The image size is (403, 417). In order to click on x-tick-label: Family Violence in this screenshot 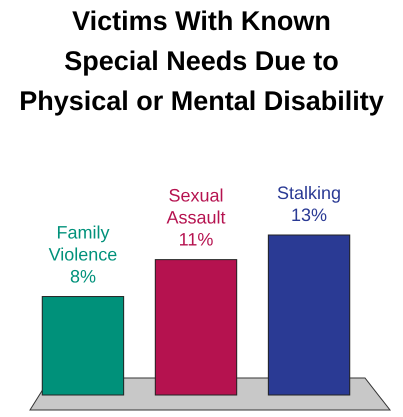, I will do `click(83, 243)`.